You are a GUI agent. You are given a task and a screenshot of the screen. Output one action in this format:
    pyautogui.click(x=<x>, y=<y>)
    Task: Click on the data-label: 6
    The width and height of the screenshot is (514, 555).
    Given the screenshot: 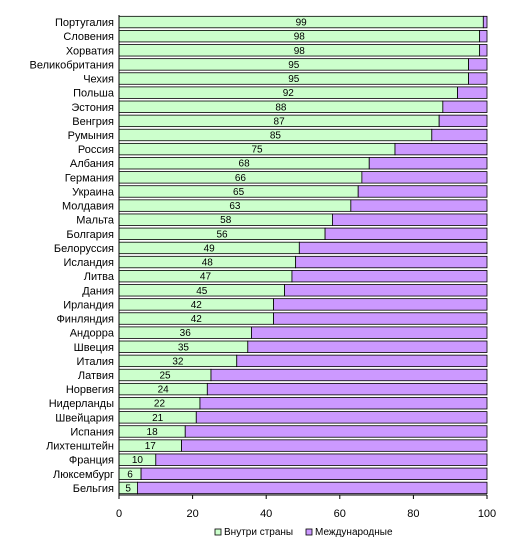 What is the action you would take?
    pyautogui.click(x=130, y=474)
    